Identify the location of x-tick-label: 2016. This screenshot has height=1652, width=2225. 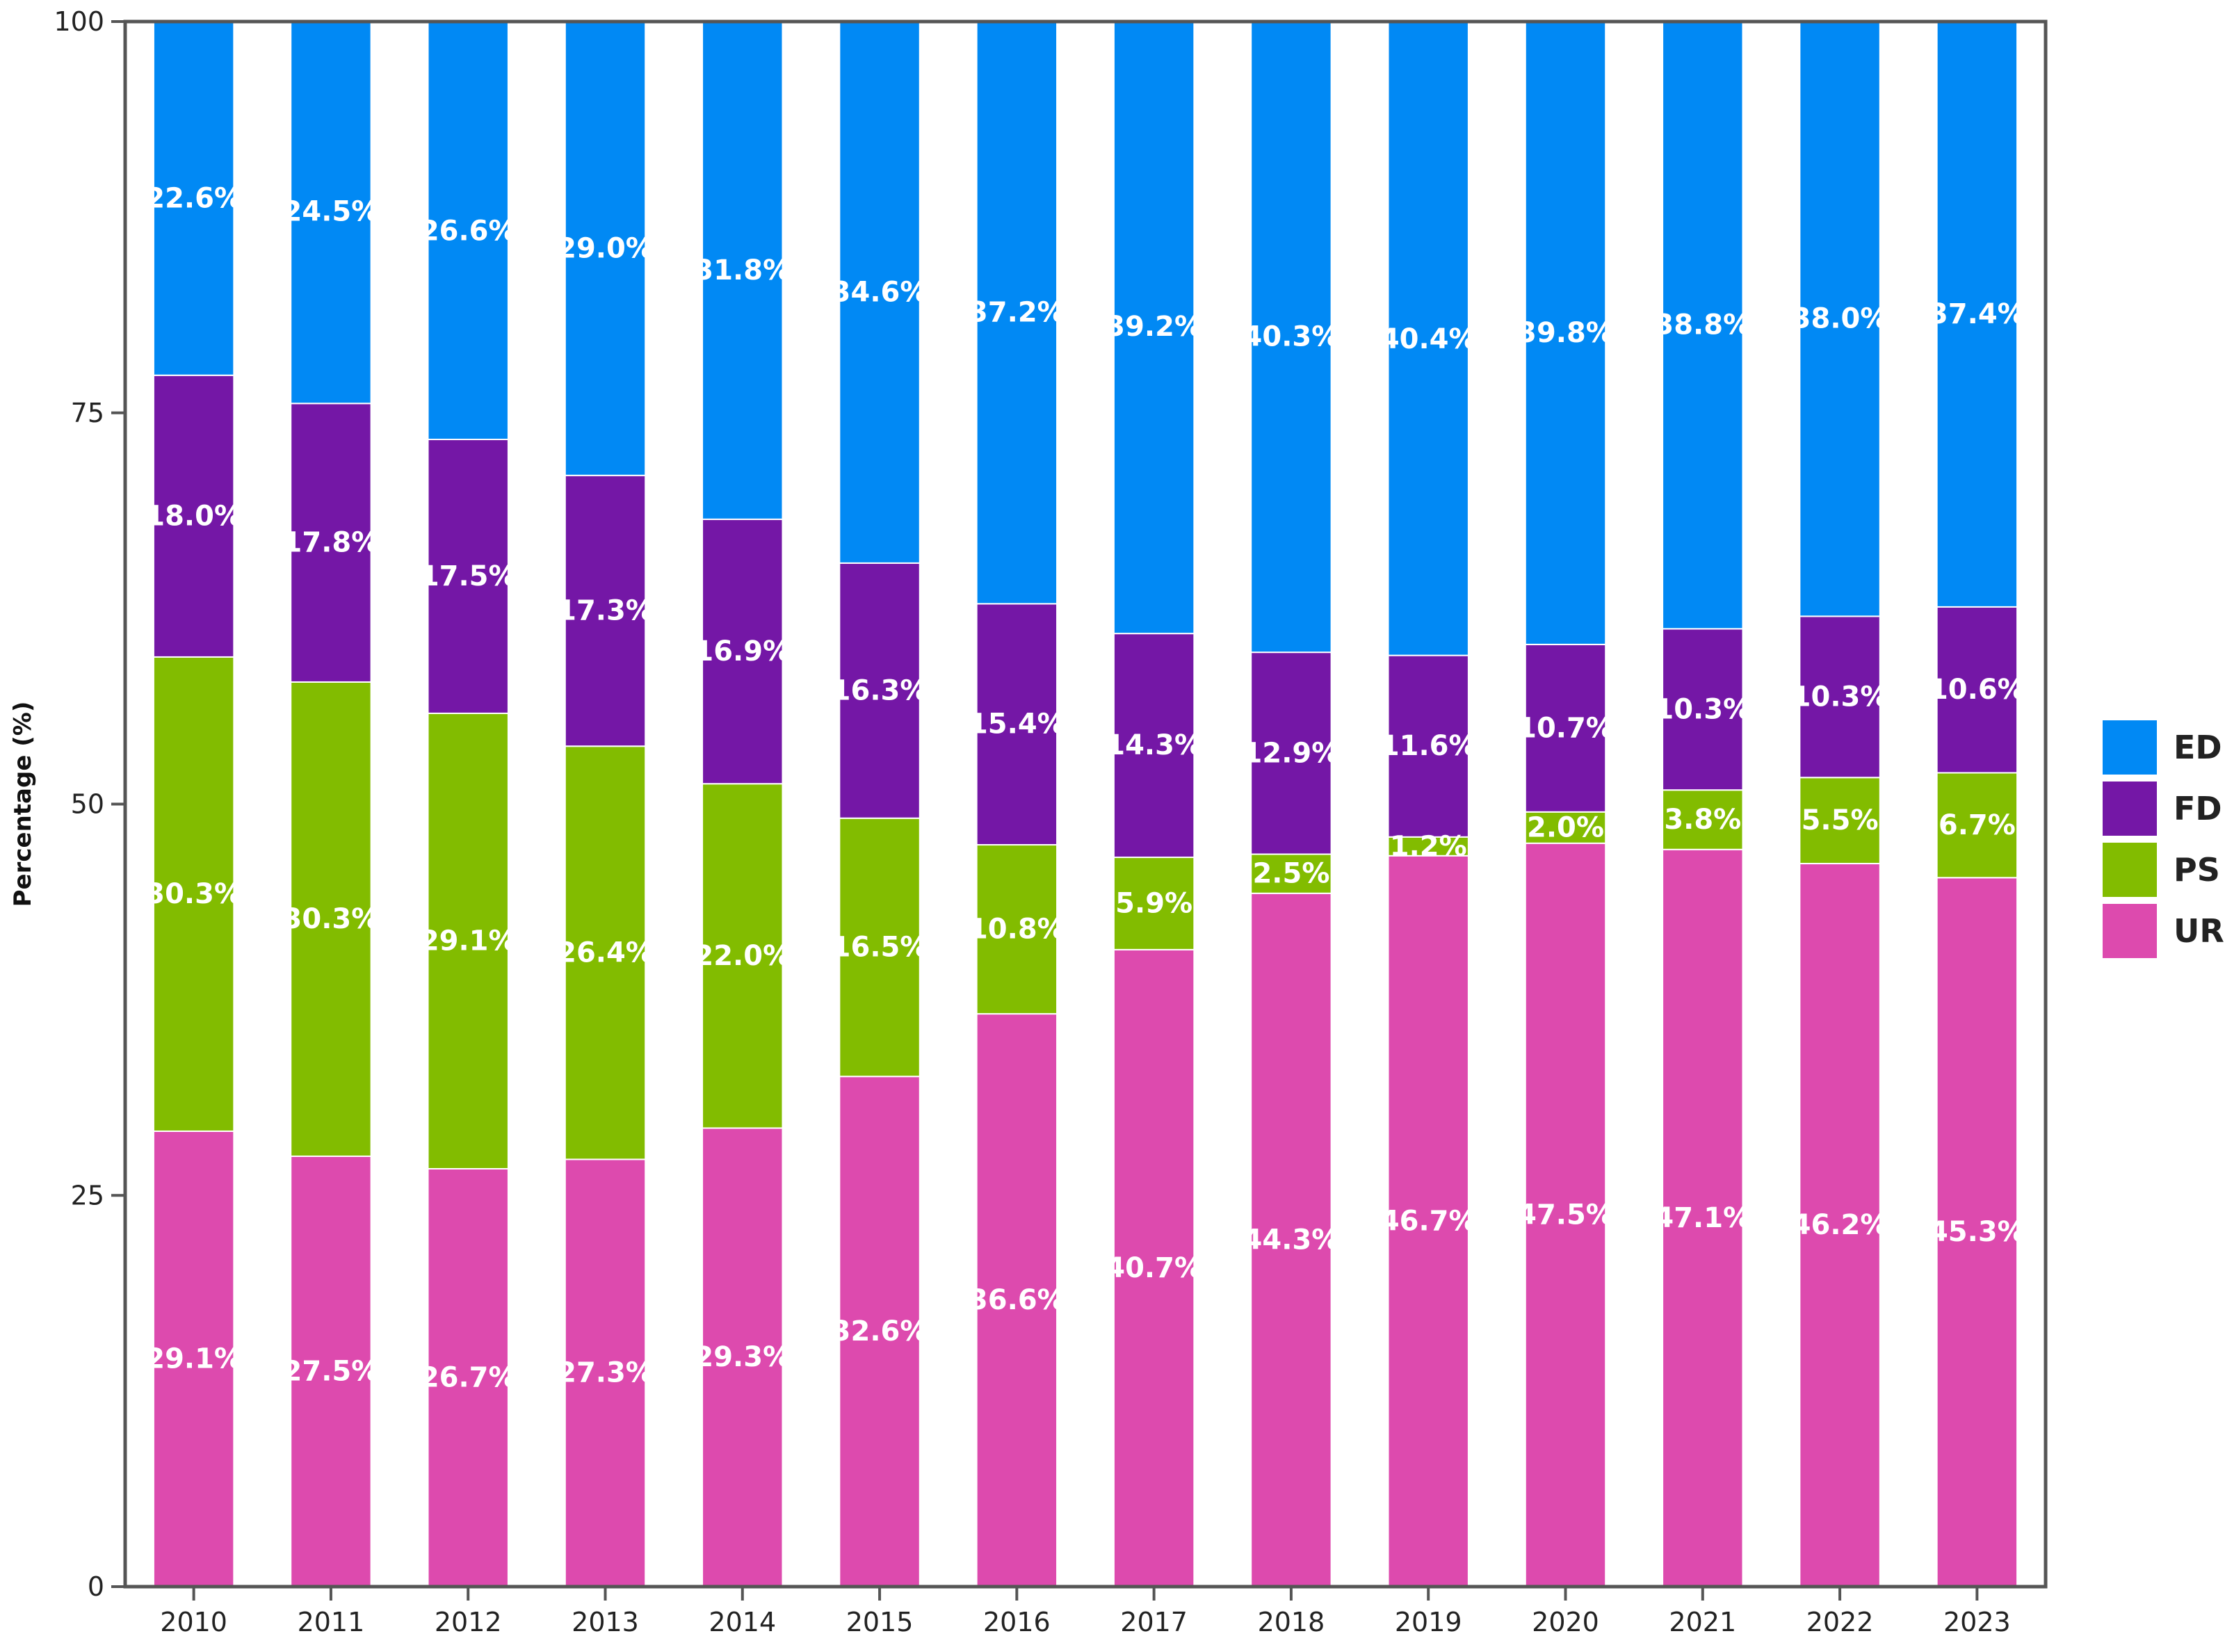
(1017, 1622).